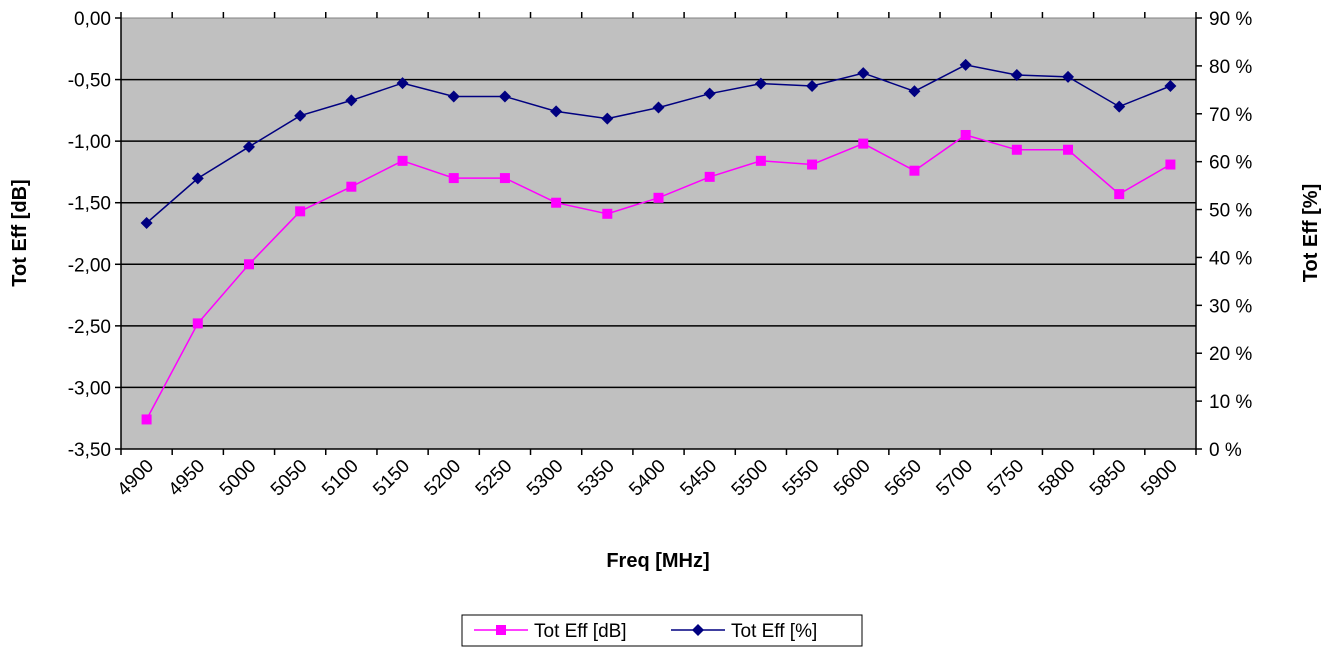  I want to click on x-tick-label: 5550, so click(801, 478).